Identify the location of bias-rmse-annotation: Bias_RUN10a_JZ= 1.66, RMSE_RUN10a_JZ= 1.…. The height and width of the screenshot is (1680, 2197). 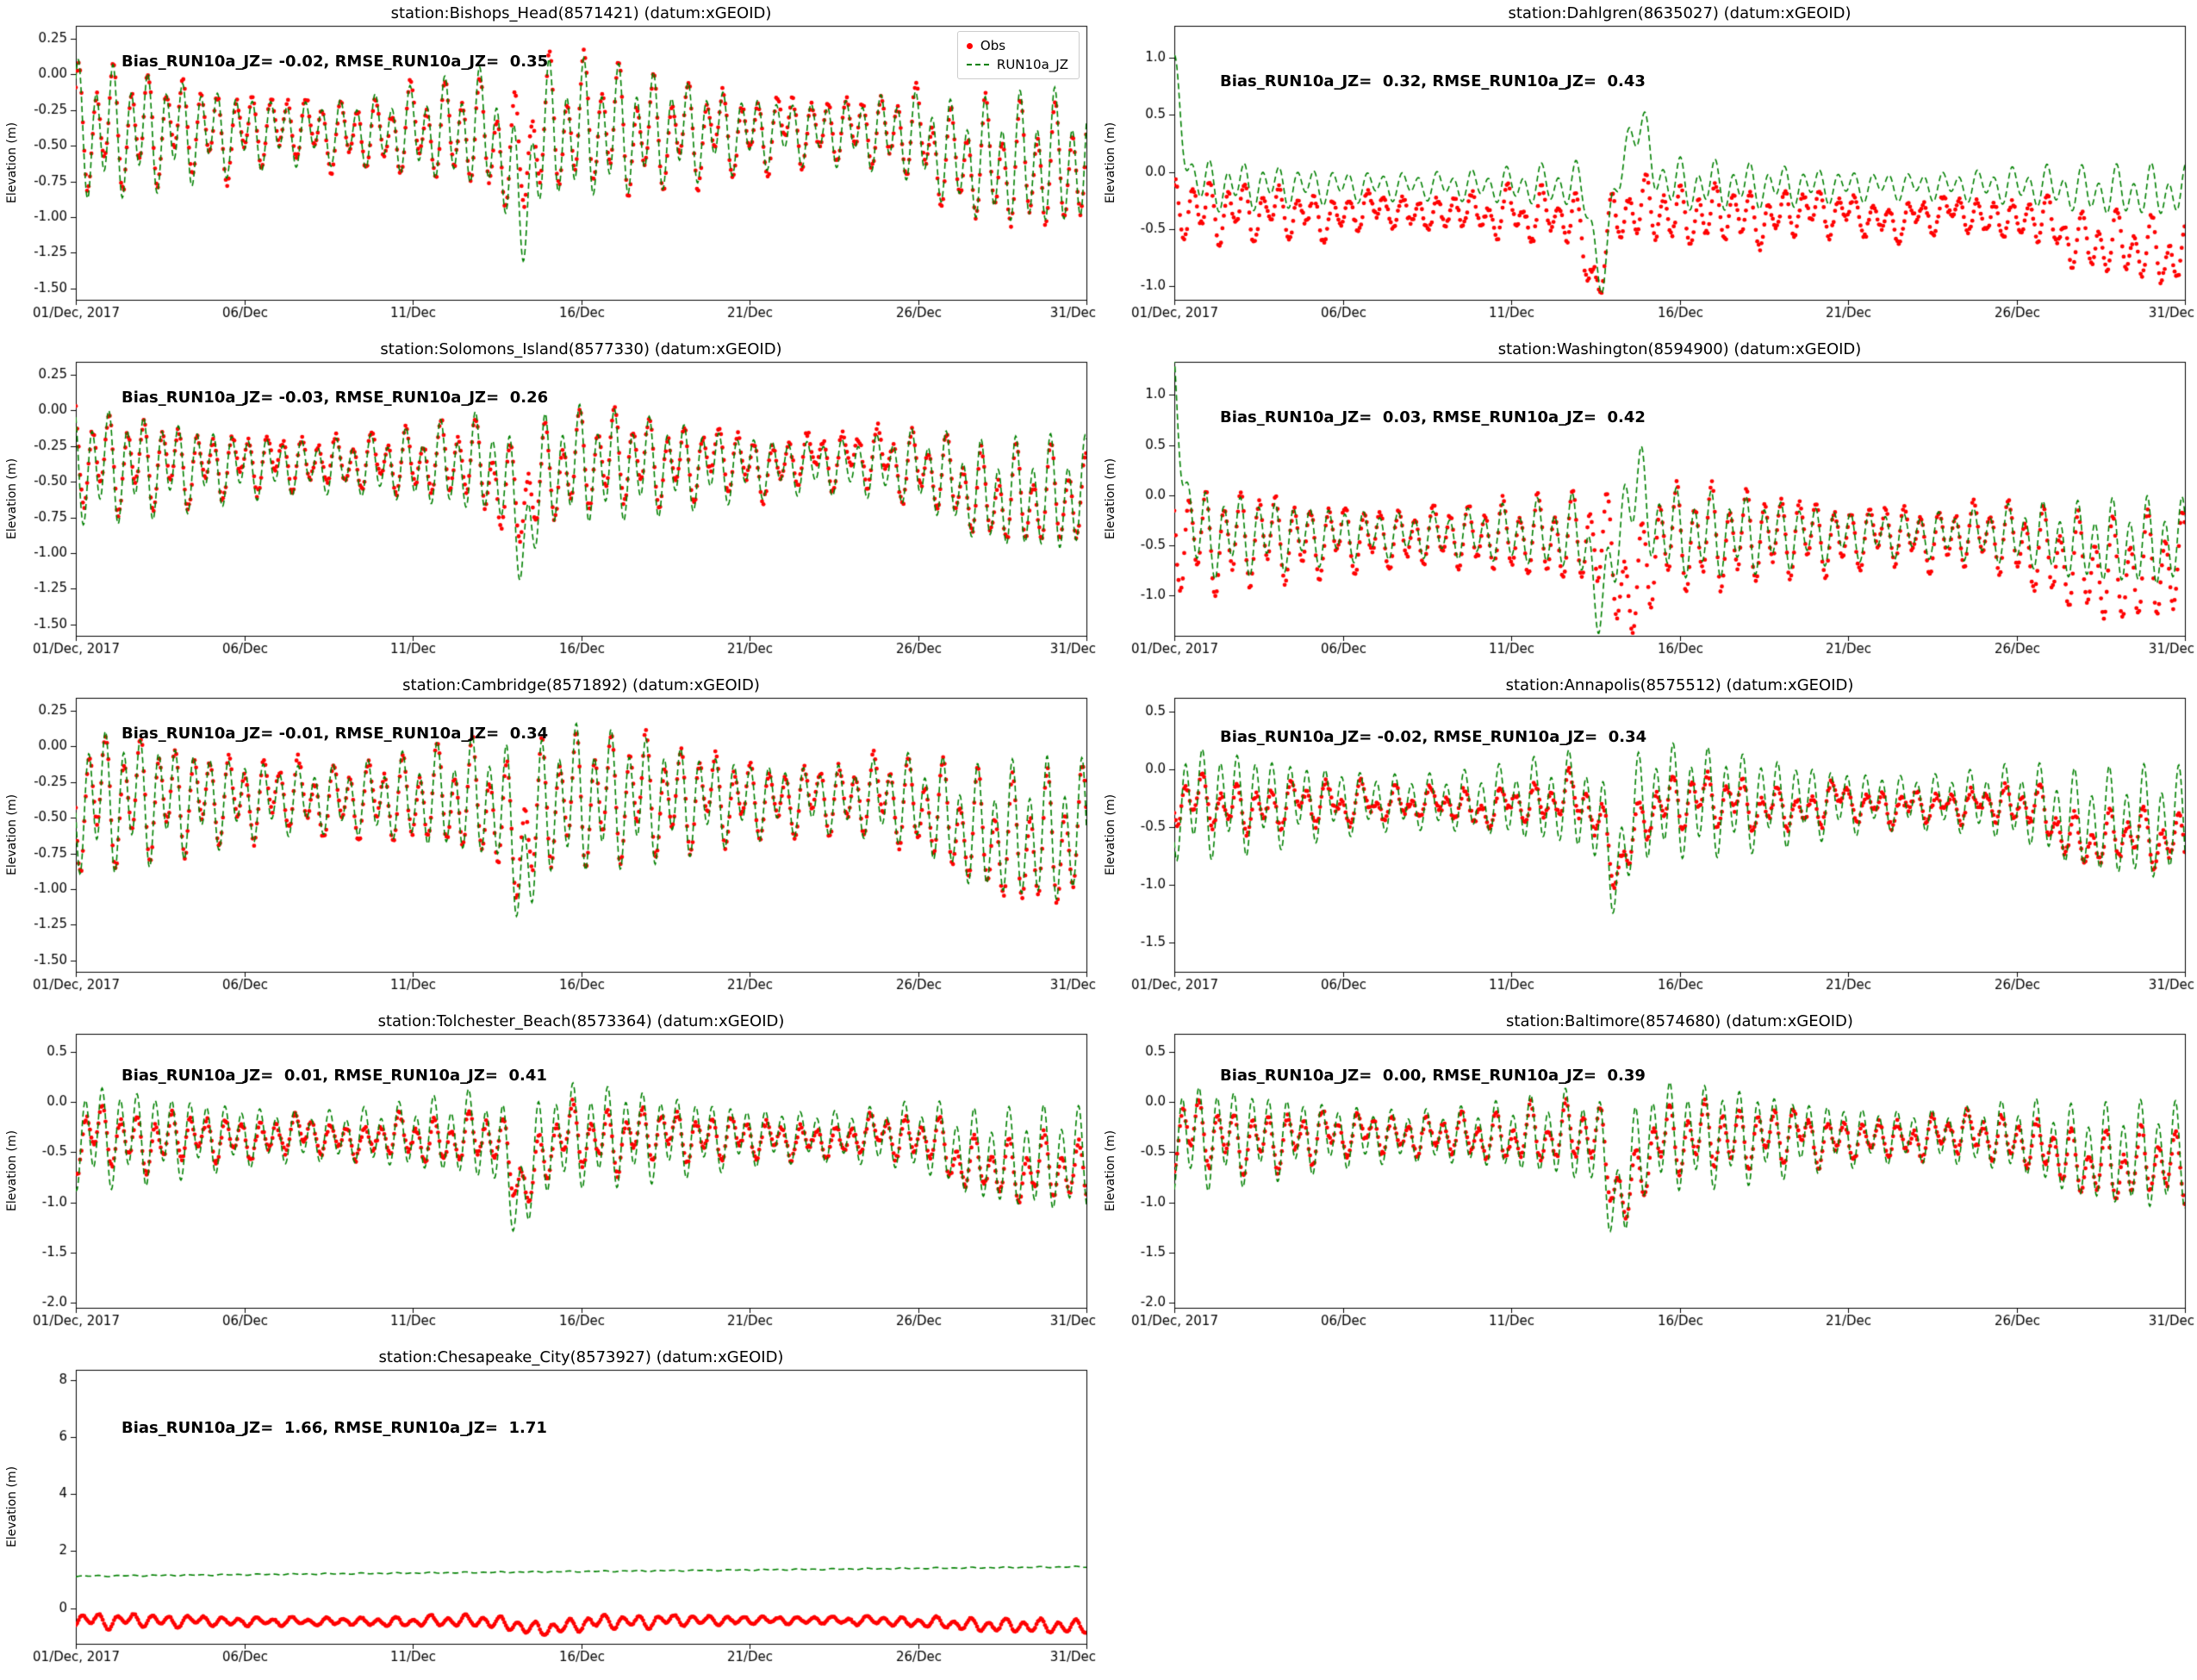
(334, 1428).